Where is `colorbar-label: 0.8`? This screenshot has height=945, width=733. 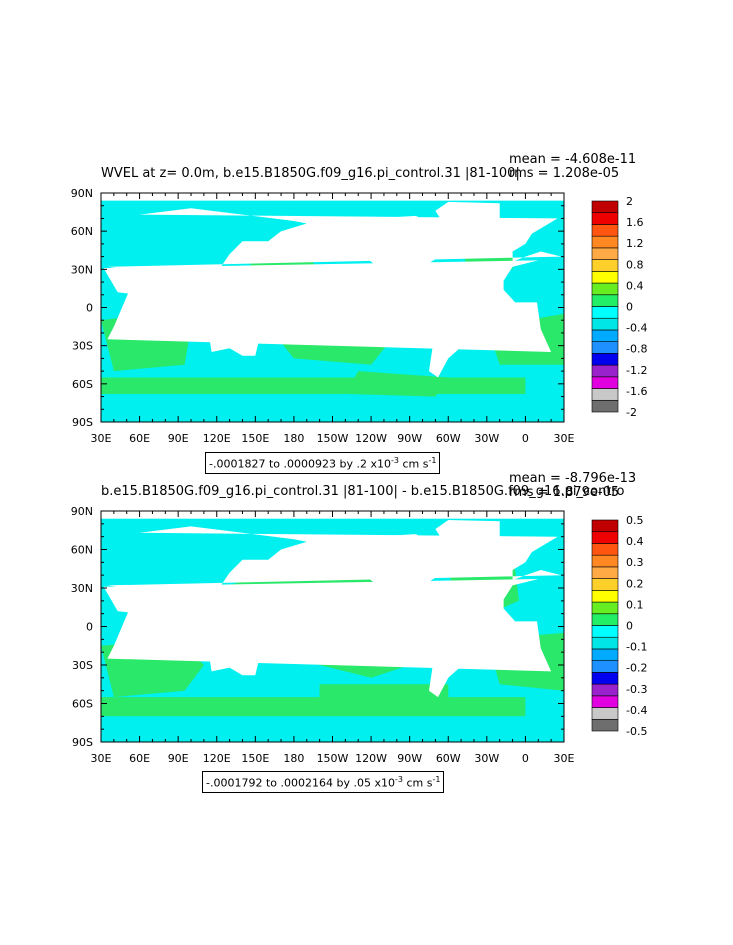 colorbar-label: 0.8 is located at coordinates (635, 264).